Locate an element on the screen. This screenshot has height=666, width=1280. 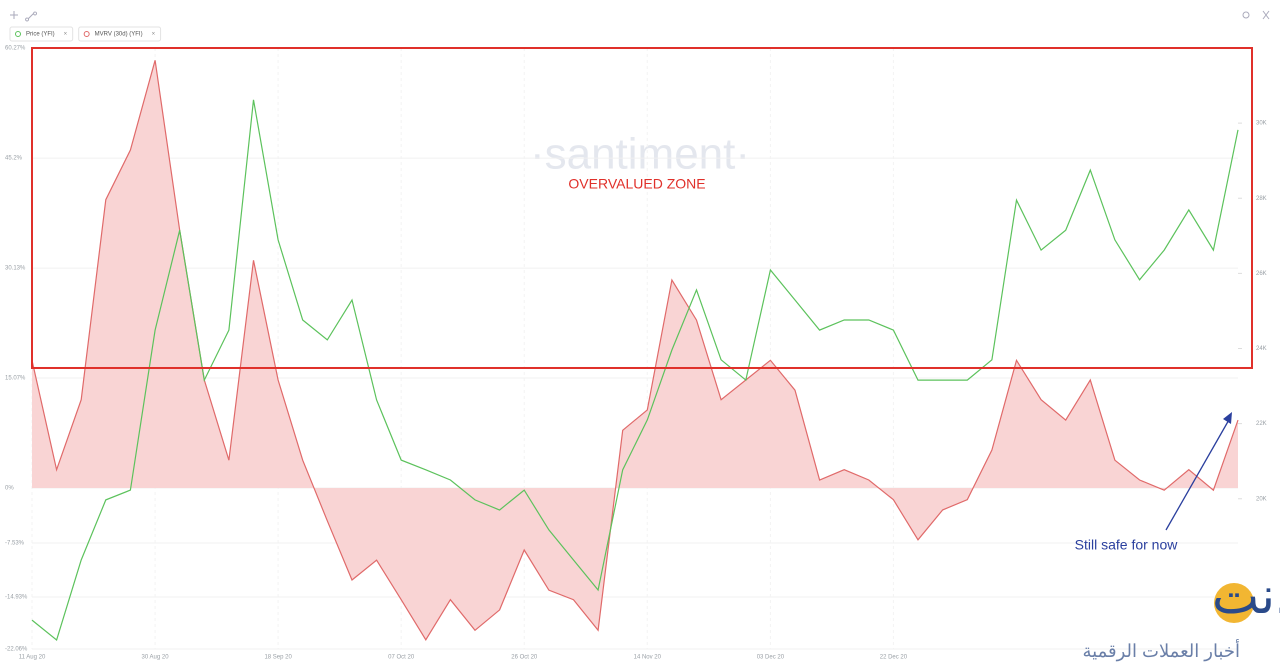
logo-coin is located at coordinates (1234, 603).